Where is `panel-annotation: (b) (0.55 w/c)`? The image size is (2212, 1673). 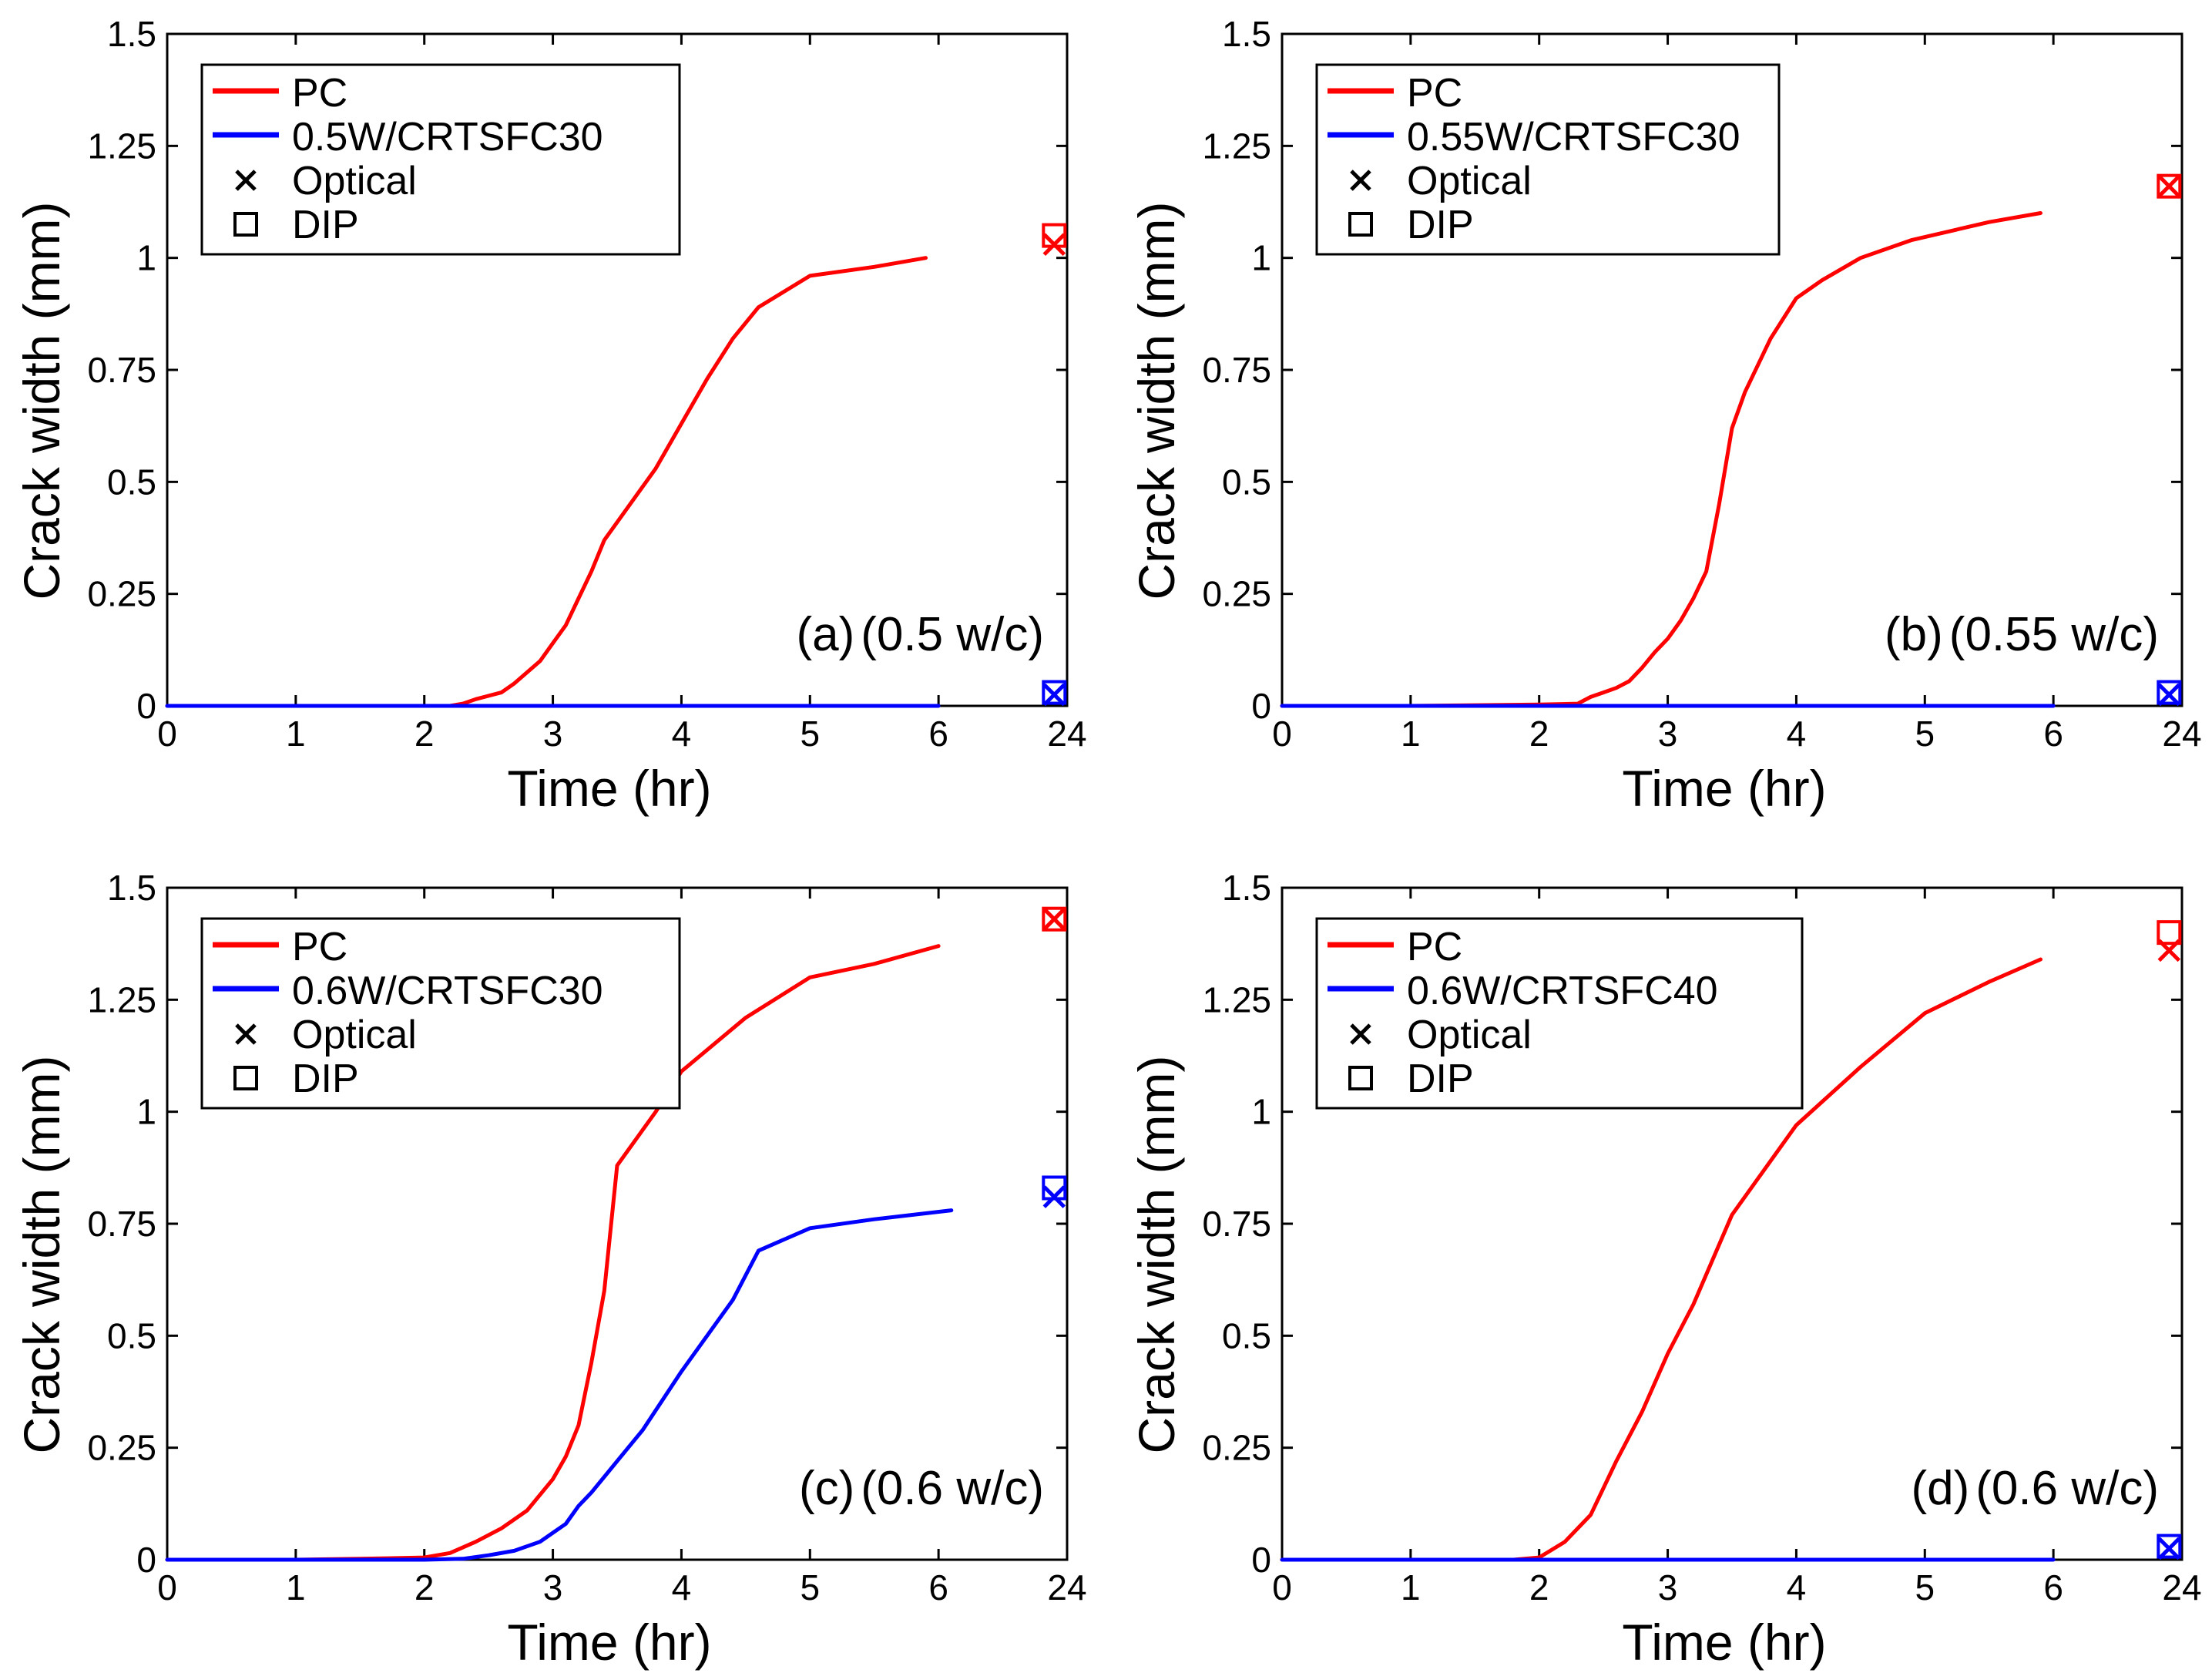 panel-annotation: (b) (0.55 w/c) is located at coordinates (2022, 634).